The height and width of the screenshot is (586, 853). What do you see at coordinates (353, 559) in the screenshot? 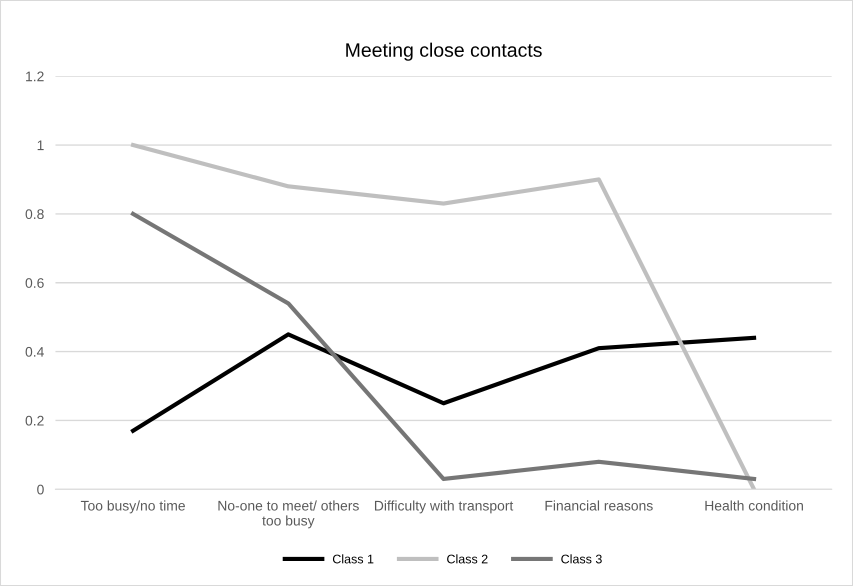
I see `legend-label: Class 1` at bounding box center [353, 559].